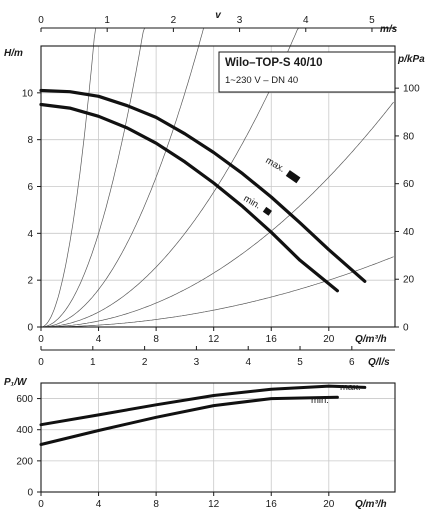 The height and width of the screenshot is (520, 444). Describe the element at coordinates (350, 387) in the screenshot. I see `power-label-max: max.` at that location.